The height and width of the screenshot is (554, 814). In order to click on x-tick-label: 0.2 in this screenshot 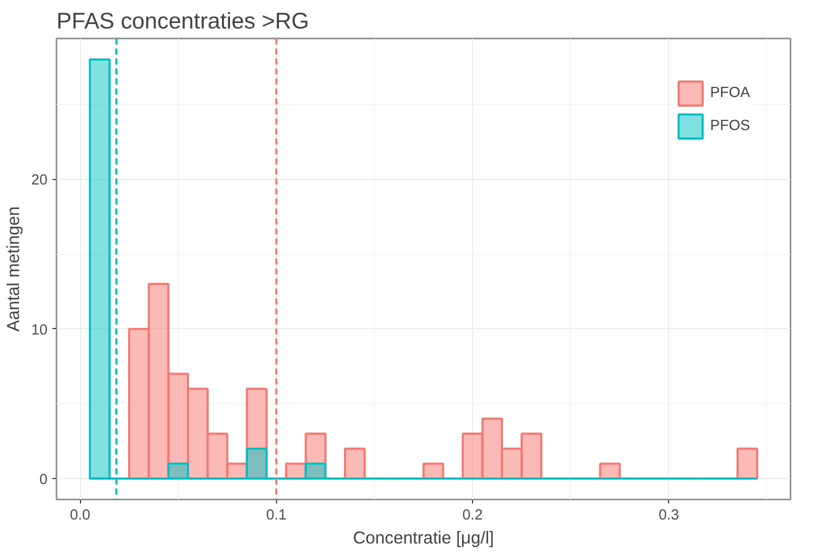, I will do `click(472, 516)`.